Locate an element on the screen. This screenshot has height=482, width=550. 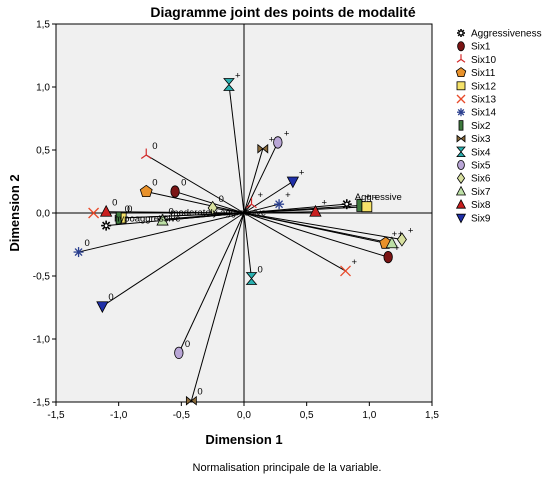
vector-six13 is located at coordinates (294, 242).